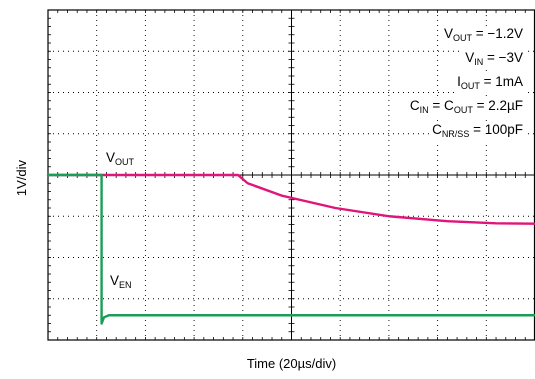  Describe the element at coordinates (483, 36) in the screenshot. I see `annotation-vout: VOUT = −1.2V` at that location.